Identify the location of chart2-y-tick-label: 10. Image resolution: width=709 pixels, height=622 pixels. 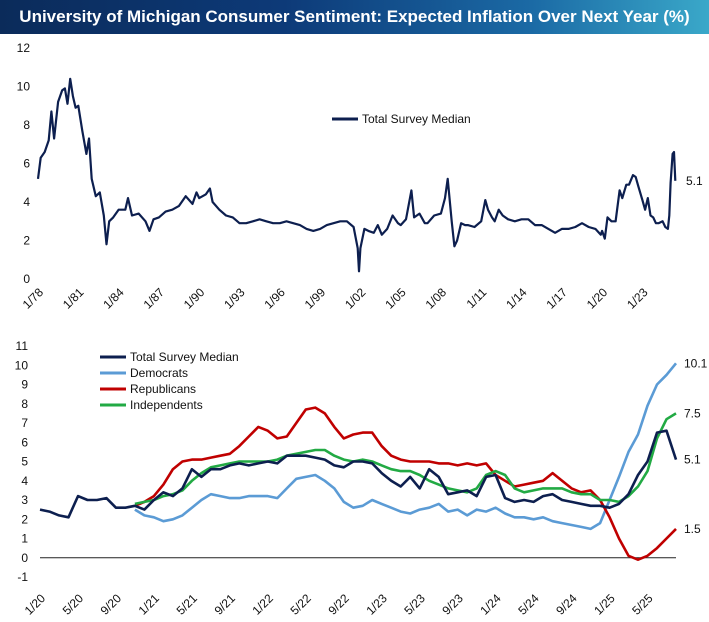
(22, 365).